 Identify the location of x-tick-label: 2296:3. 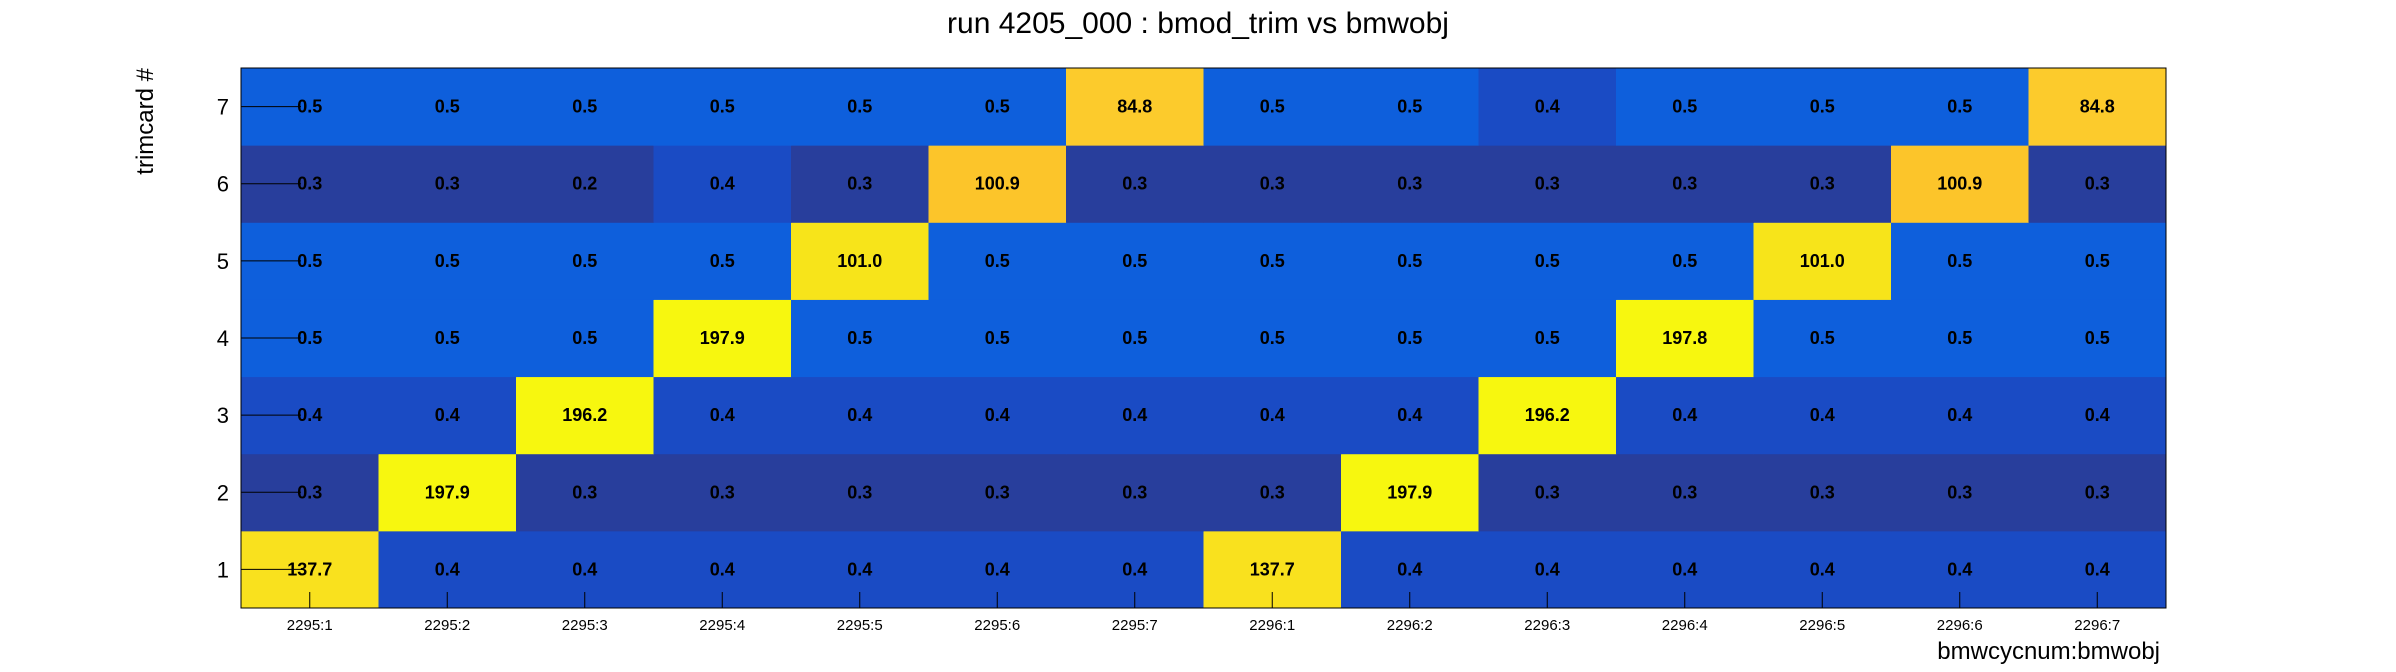
(1547, 625).